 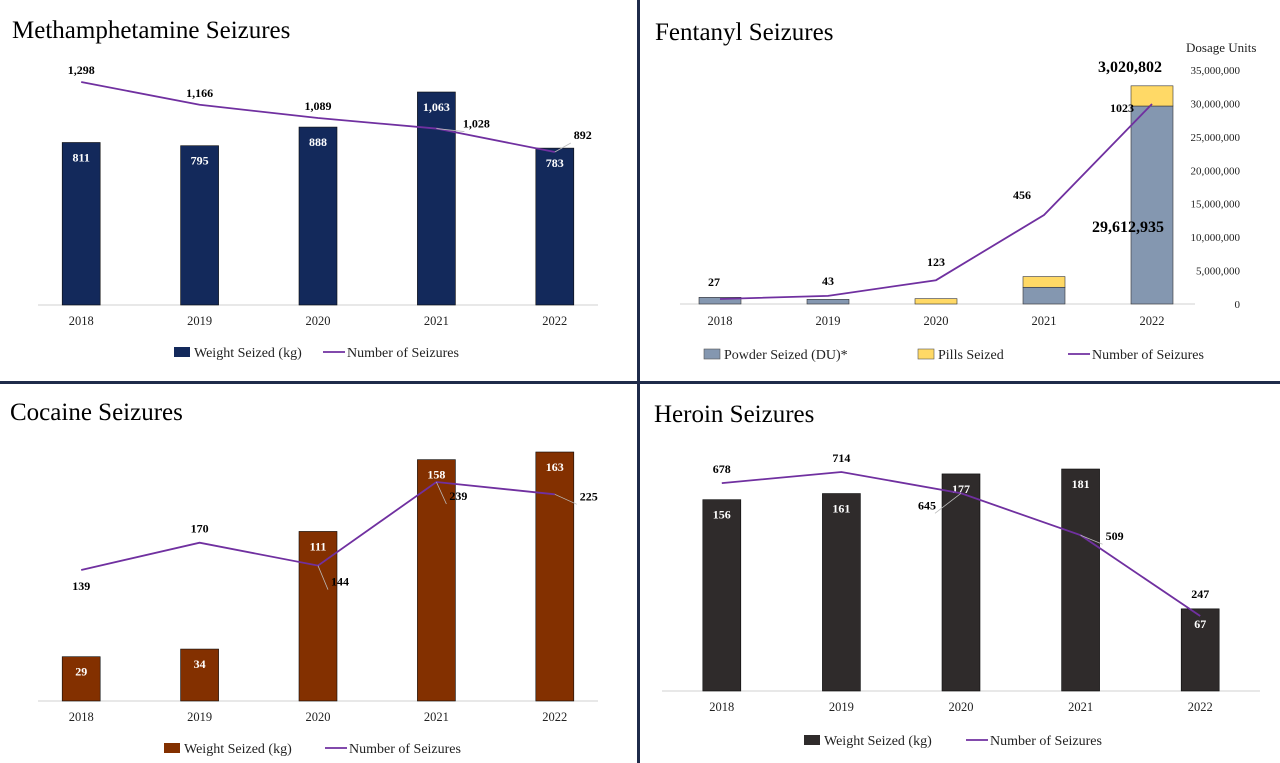 What do you see at coordinates (1218, 272) in the screenshot?
I see `fent-y-tick: 5,000,000` at bounding box center [1218, 272].